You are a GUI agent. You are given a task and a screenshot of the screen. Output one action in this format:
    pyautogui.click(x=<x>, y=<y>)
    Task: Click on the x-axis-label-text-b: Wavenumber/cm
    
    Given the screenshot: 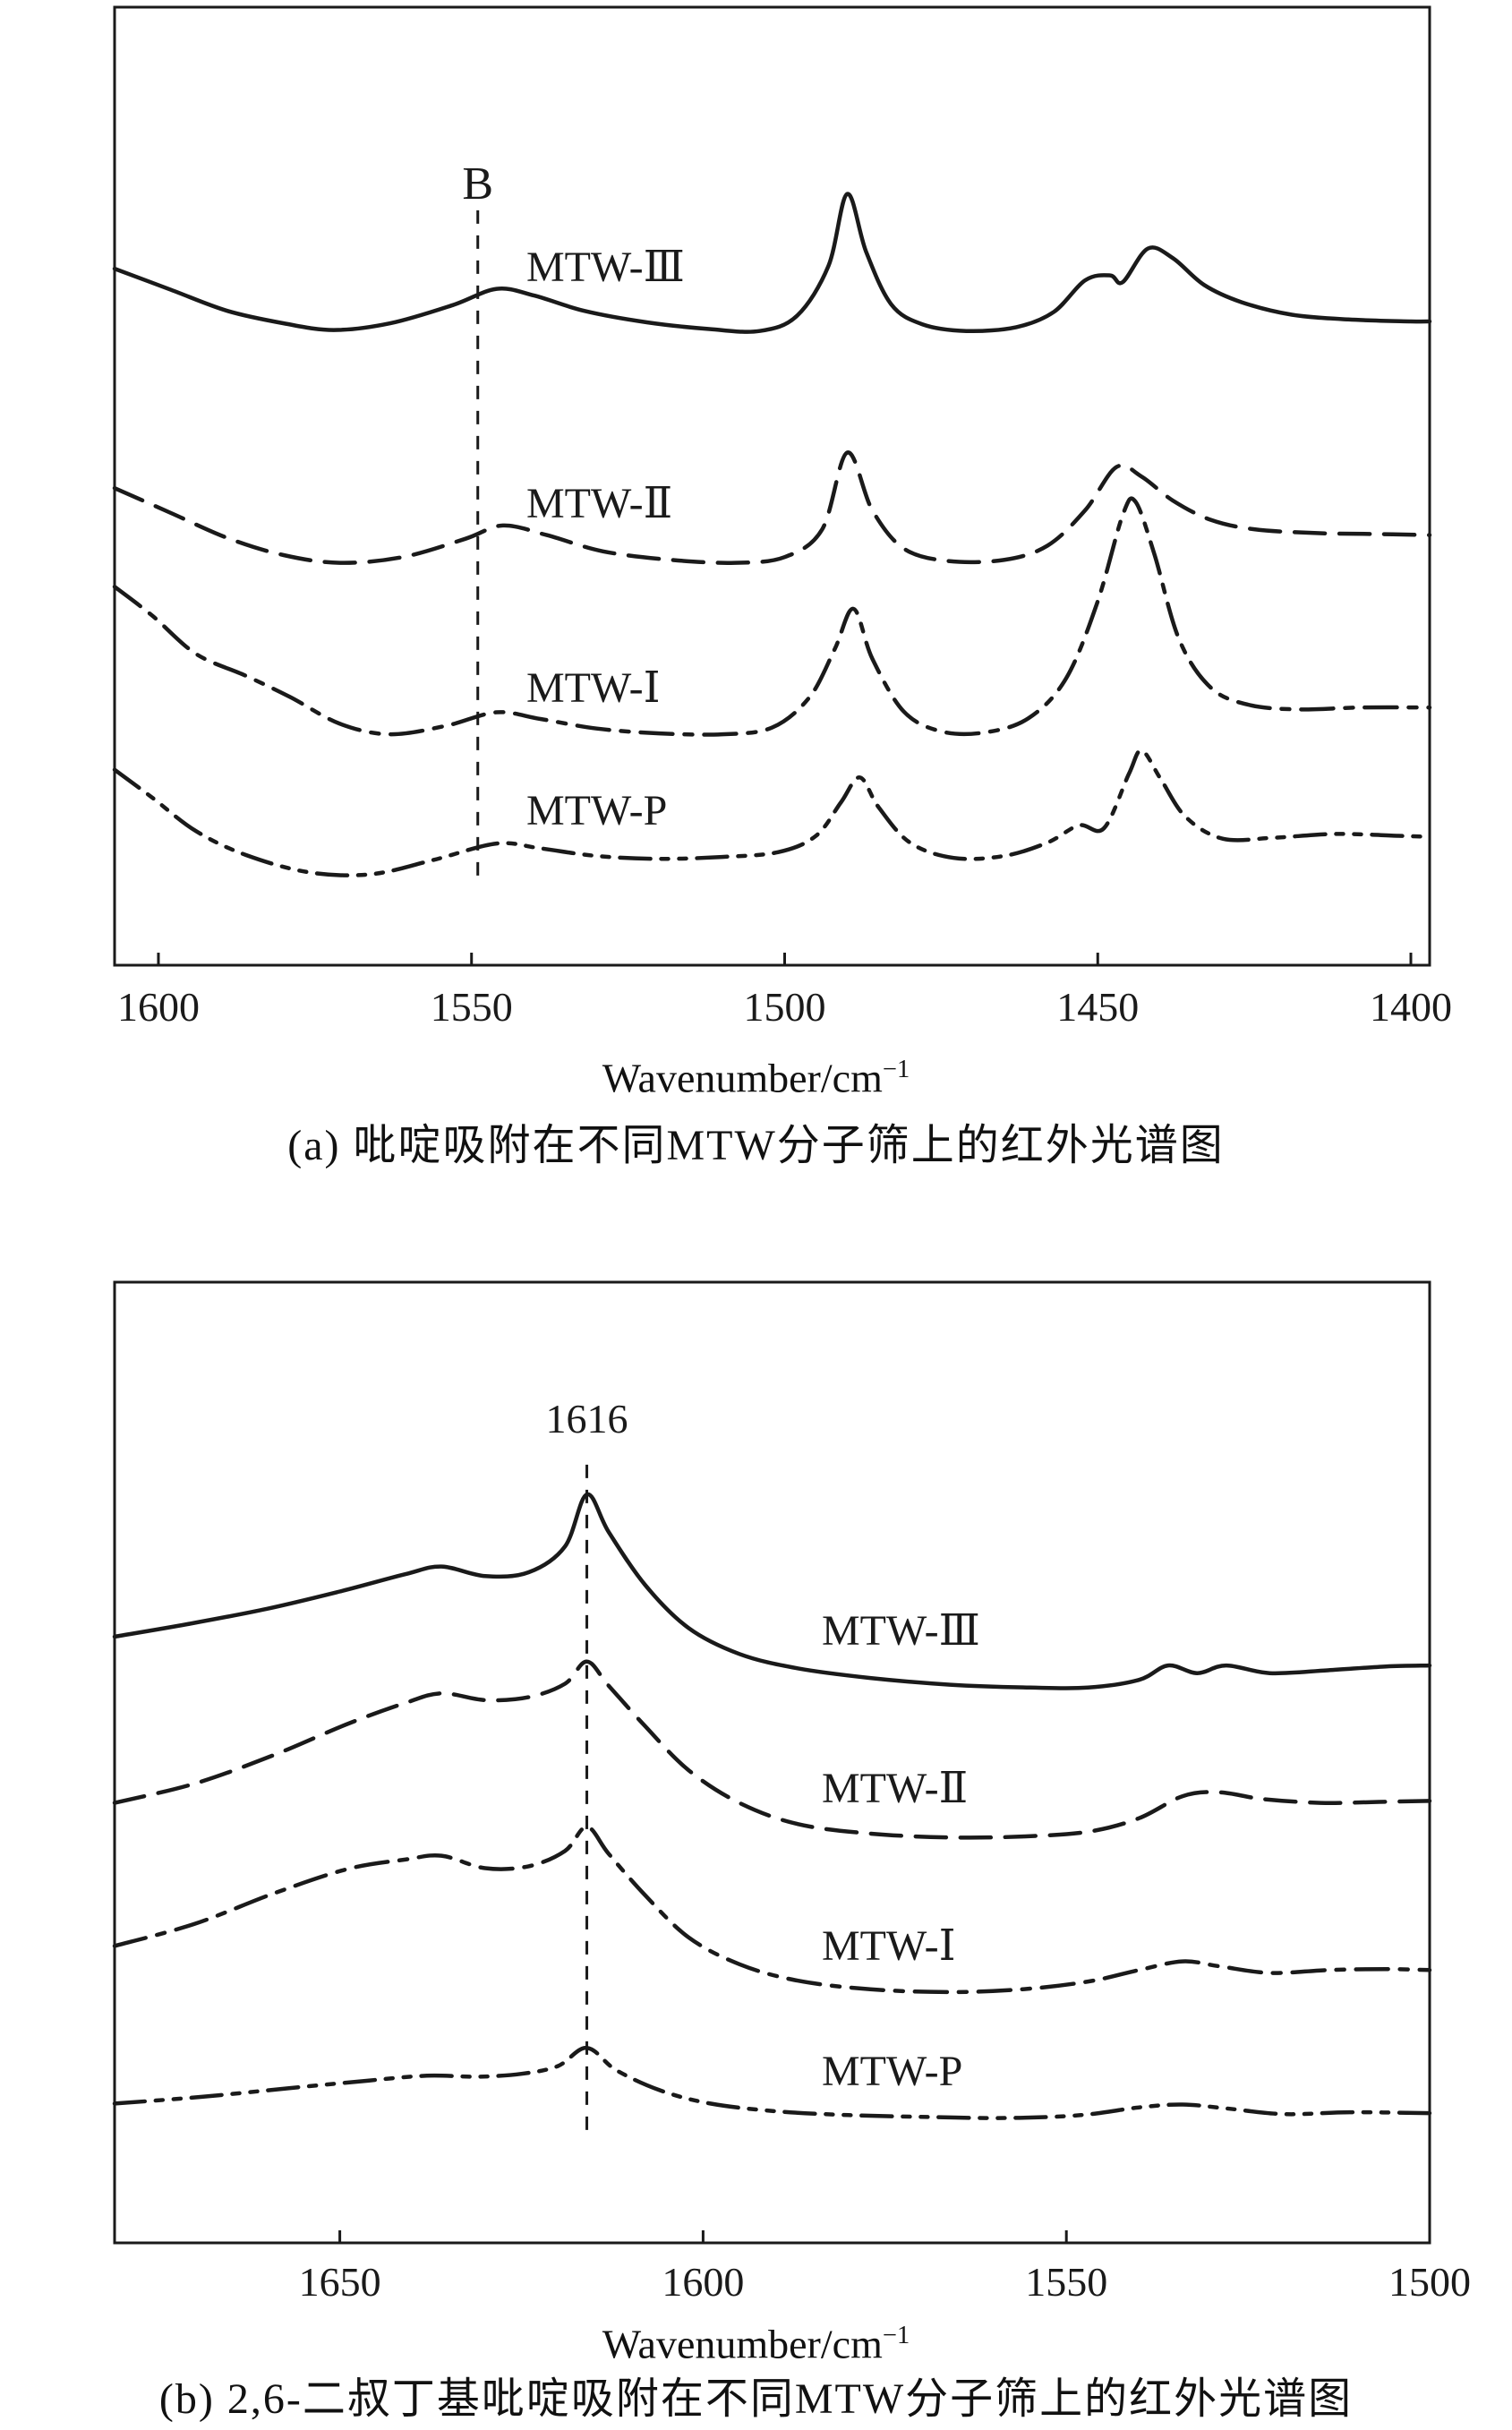 What is the action you would take?
    pyautogui.click(x=742, y=2344)
    